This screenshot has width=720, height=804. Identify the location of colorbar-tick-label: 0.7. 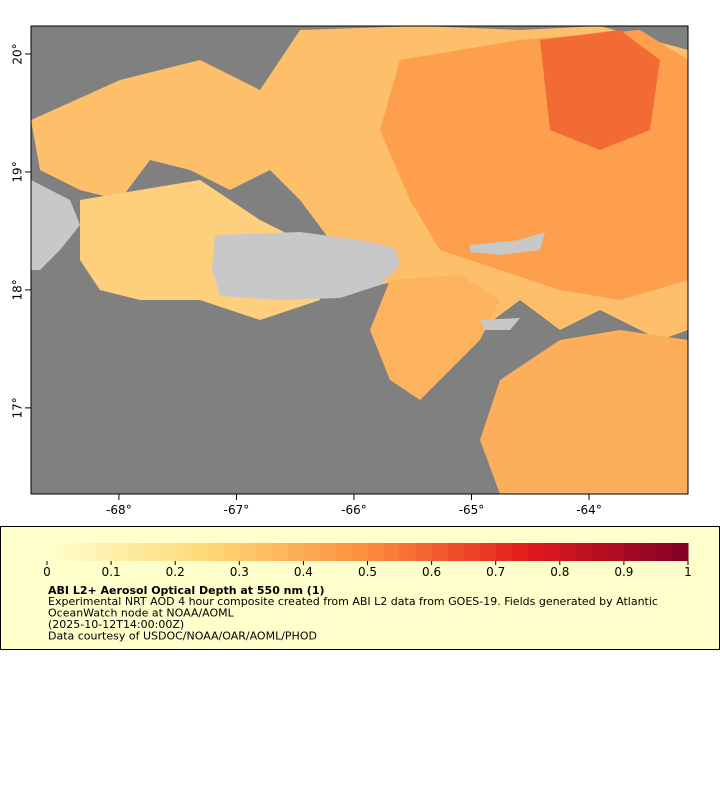
(495, 572).